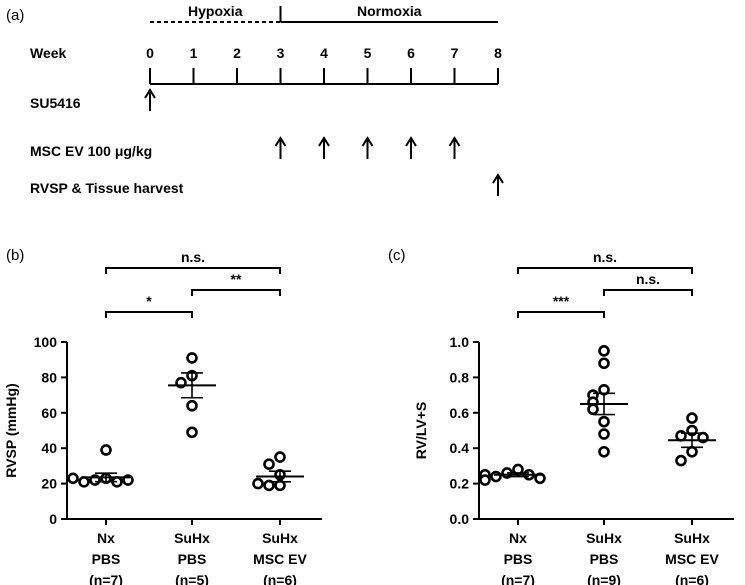 The height and width of the screenshot is (585, 745). Describe the element at coordinates (604, 578) in the screenshot. I see `x-tick-label: (n=9)` at that location.